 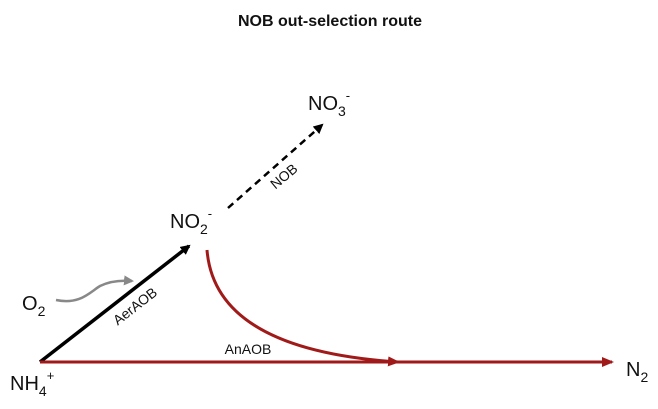 What do you see at coordinates (135, 306) in the screenshot?
I see `edge-label: AerAOB` at bounding box center [135, 306].